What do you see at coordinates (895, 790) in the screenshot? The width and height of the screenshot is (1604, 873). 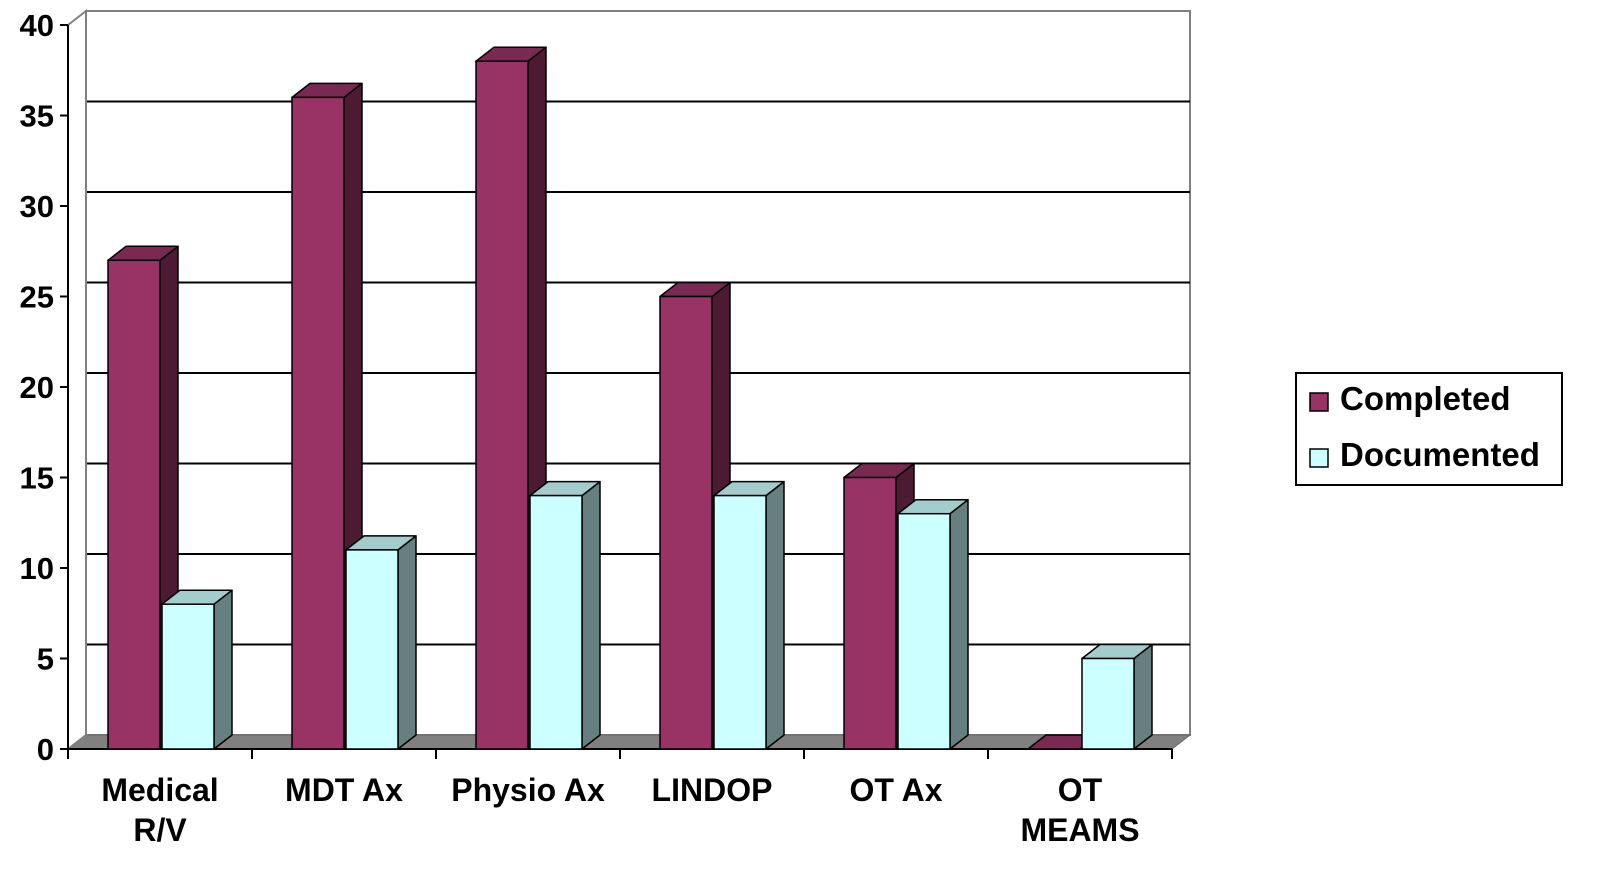 I see `x-category-label: OT Ax` at bounding box center [895, 790].